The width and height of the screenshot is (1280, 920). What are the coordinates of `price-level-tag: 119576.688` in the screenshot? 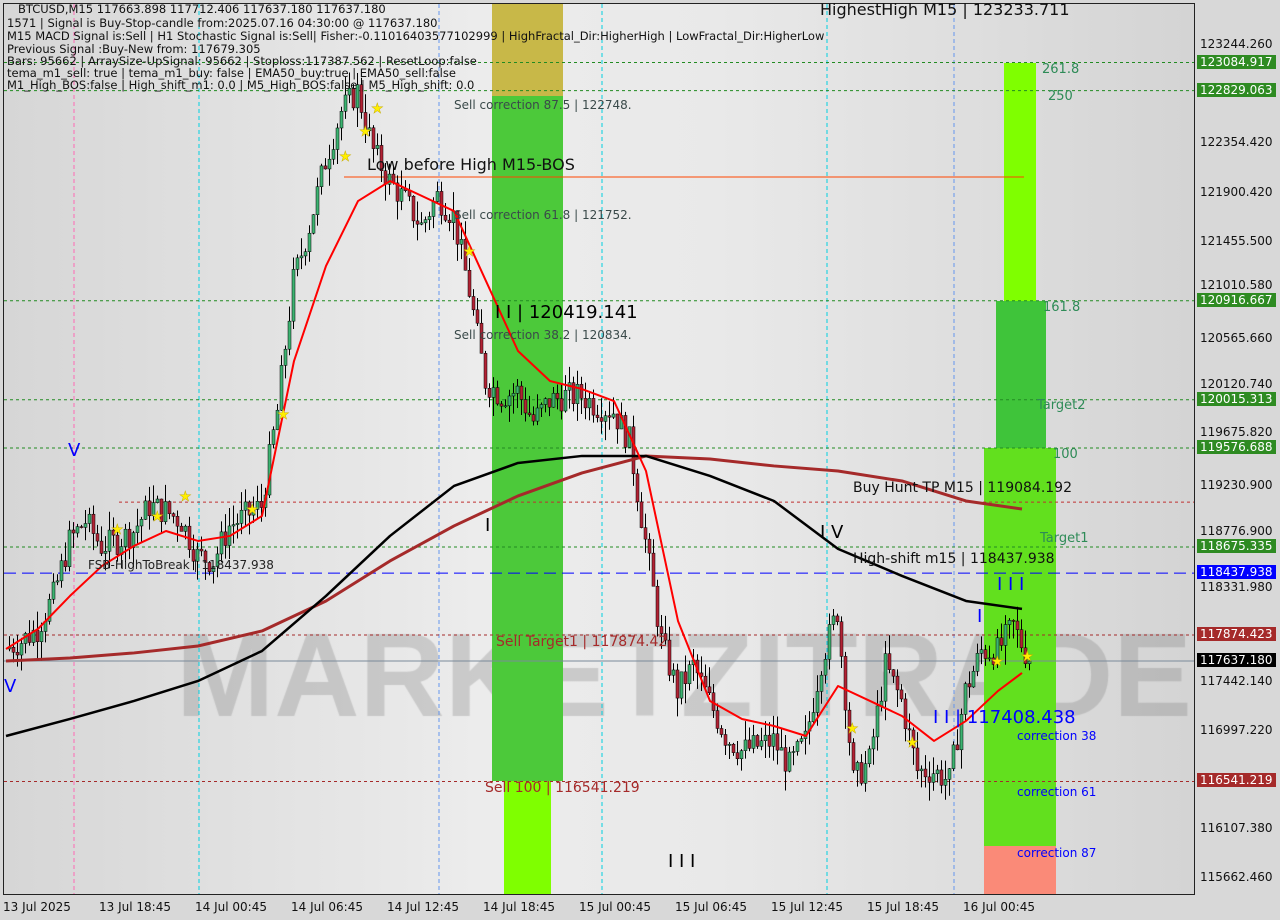 It's located at (1236, 446).